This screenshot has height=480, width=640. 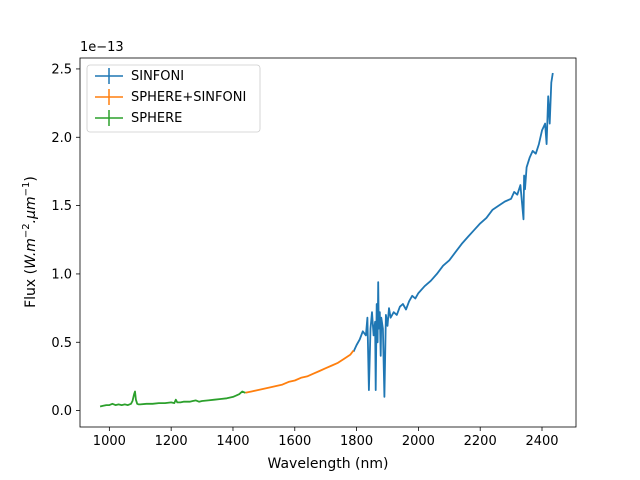 What do you see at coordinates (30, 242) in the screenshot?
I see `y-axis-title: Flux (W.m−2.μm−1)` at bounding box center [30, 242].